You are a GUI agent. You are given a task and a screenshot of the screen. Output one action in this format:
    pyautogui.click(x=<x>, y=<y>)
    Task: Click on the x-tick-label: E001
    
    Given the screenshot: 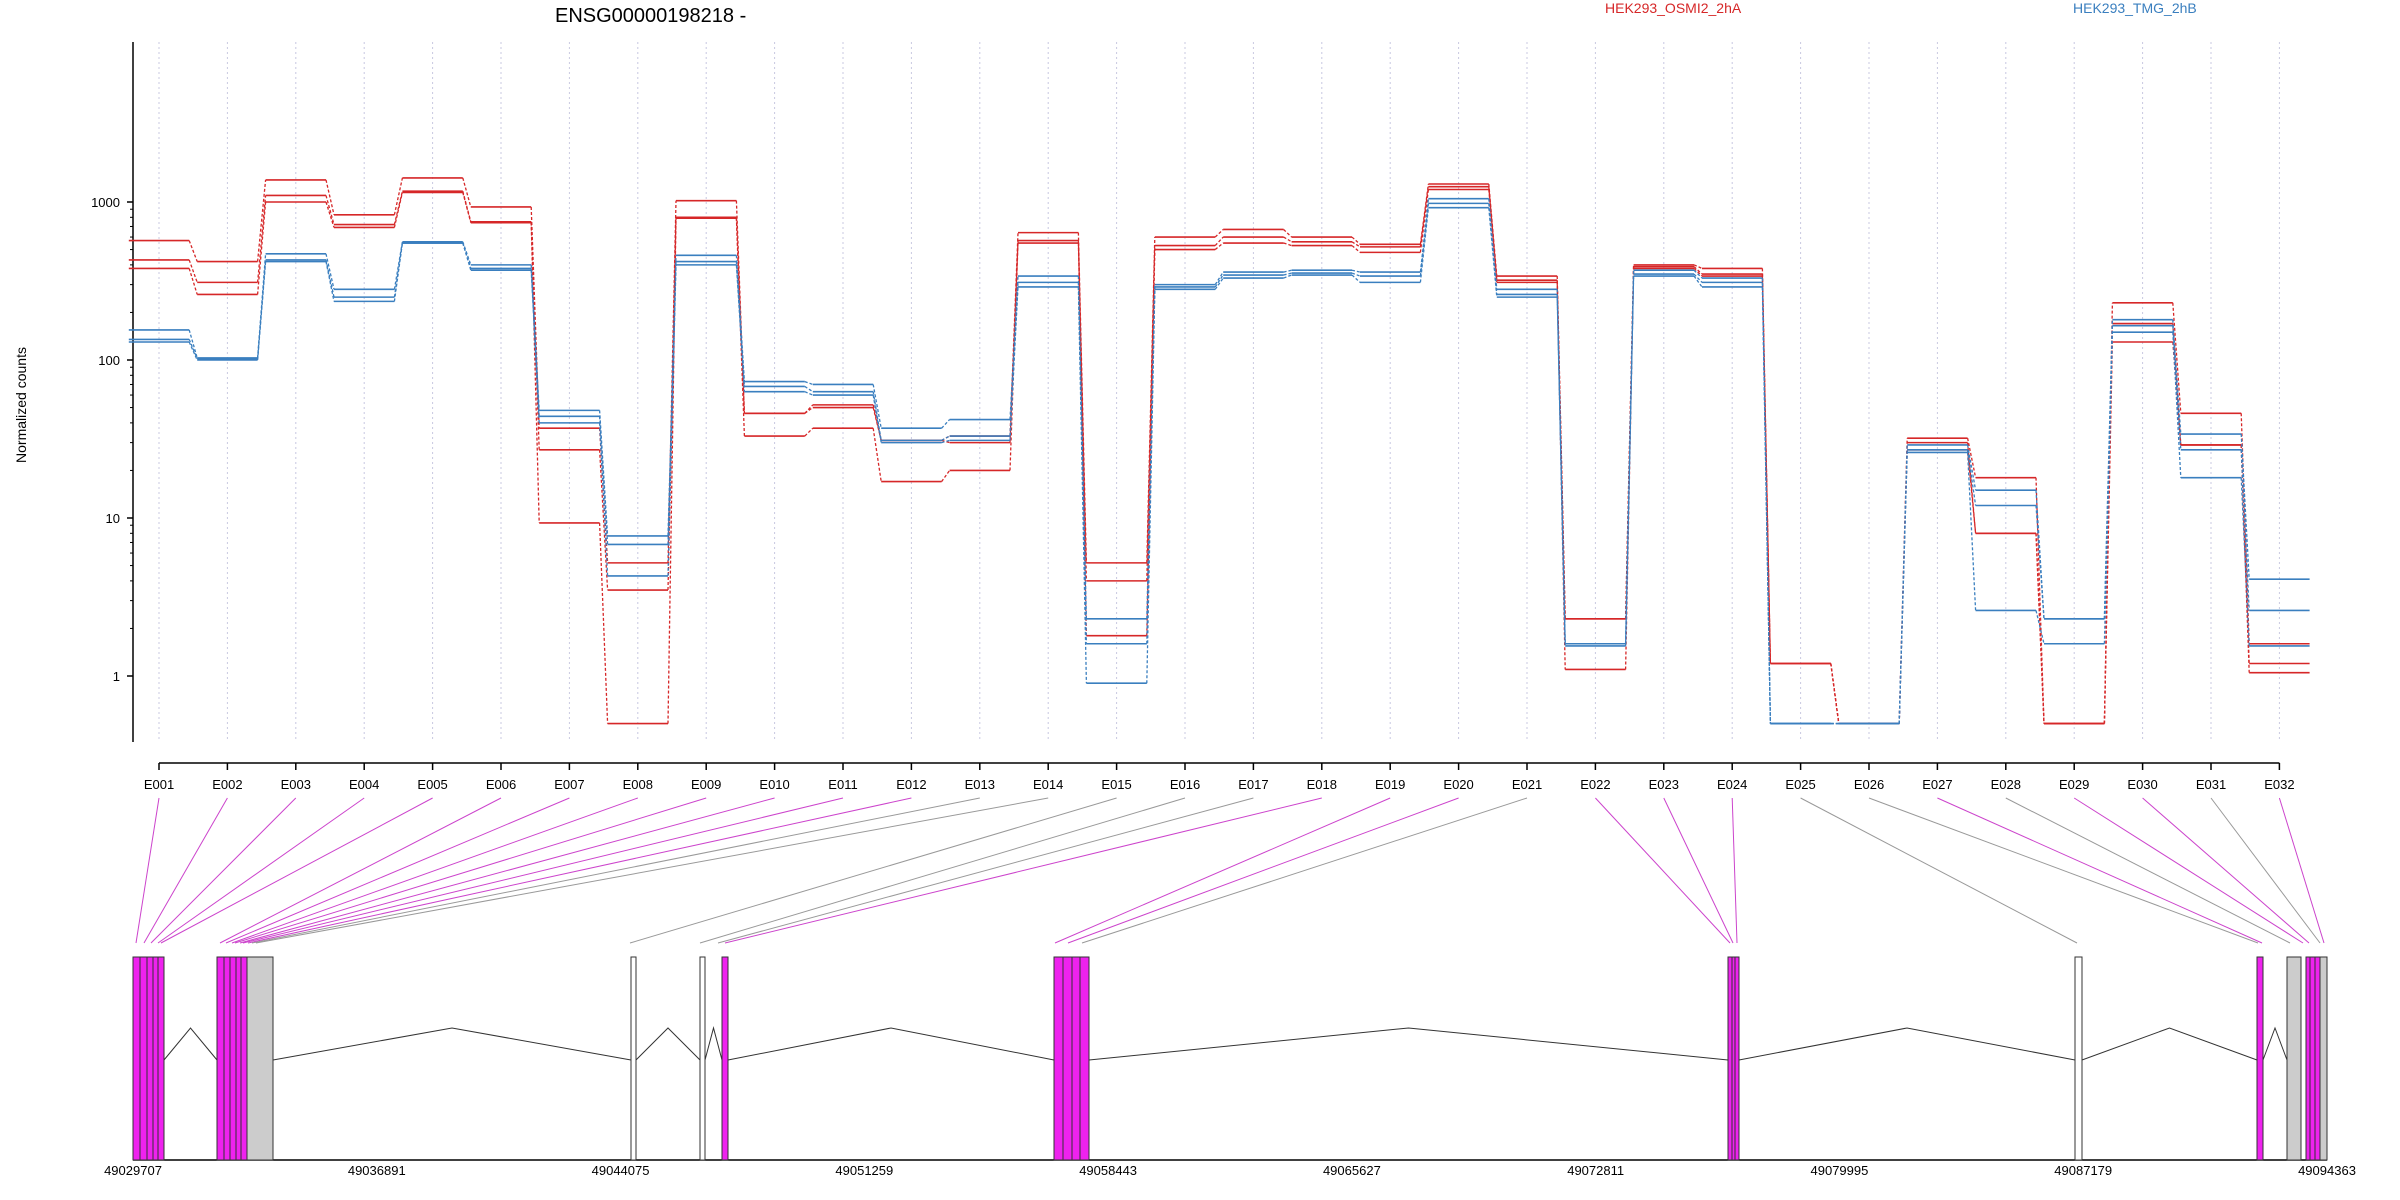 What is the action you would take?
    pyautogui.click(x=159, y=784)
    